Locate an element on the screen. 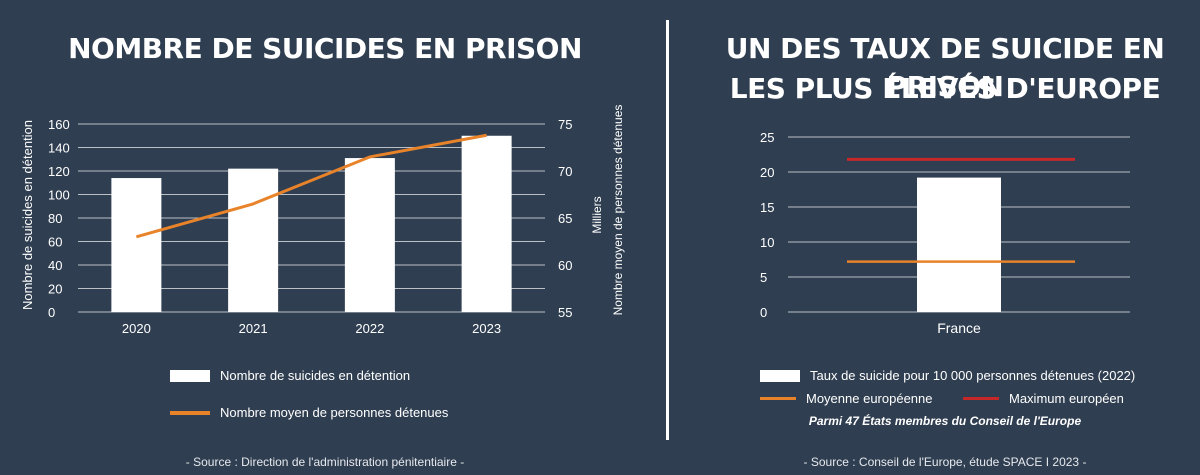  x-tick-label: 2020 is located at coordinates (136, 328).